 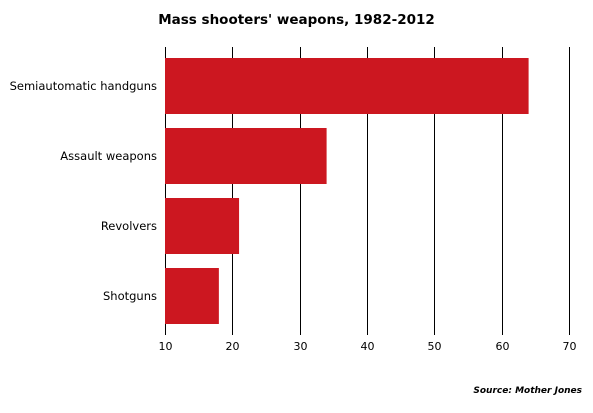 What do you see at coordinates (296, 20) in the screenshot?
I see `chart-title: Mass shooters' weapons, 1982-2012` at bounding box center [296, 20].